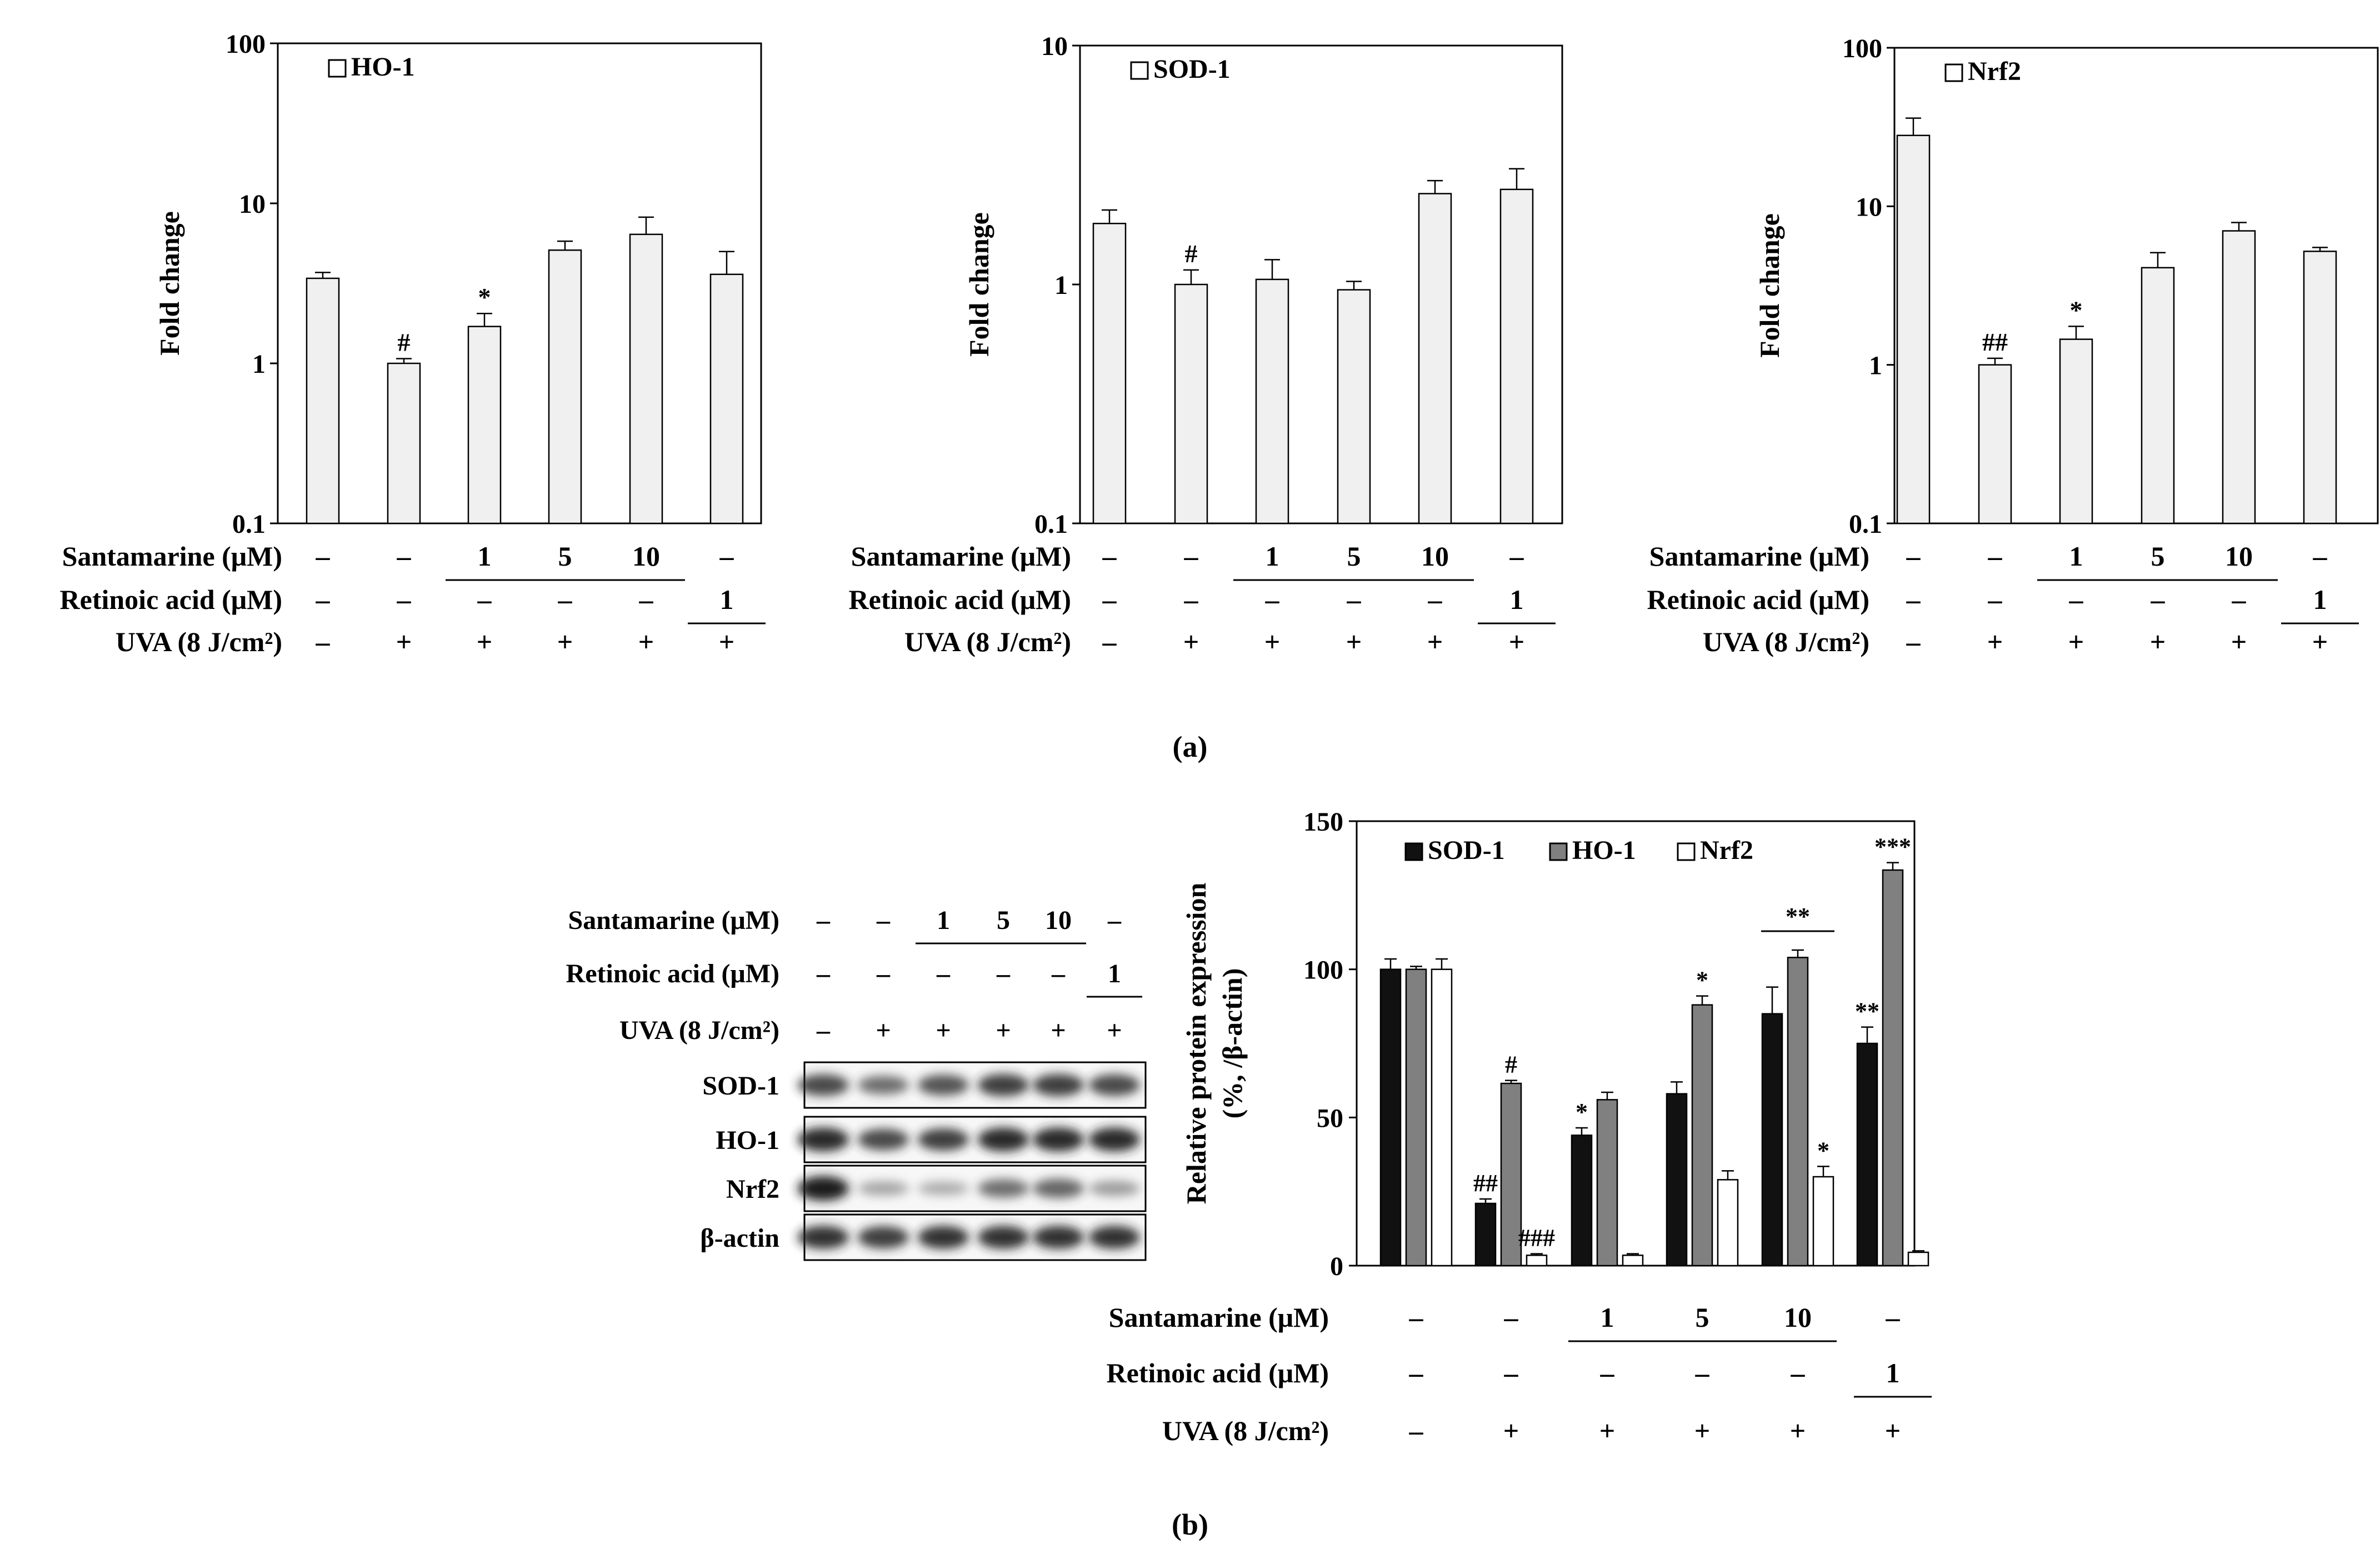 This screenshot has width=2380, height=1554. What do you see at coordinates (1058, 920) in the screenshot?
I see `treatment-value: 10` at bounding box center [1058, 920].